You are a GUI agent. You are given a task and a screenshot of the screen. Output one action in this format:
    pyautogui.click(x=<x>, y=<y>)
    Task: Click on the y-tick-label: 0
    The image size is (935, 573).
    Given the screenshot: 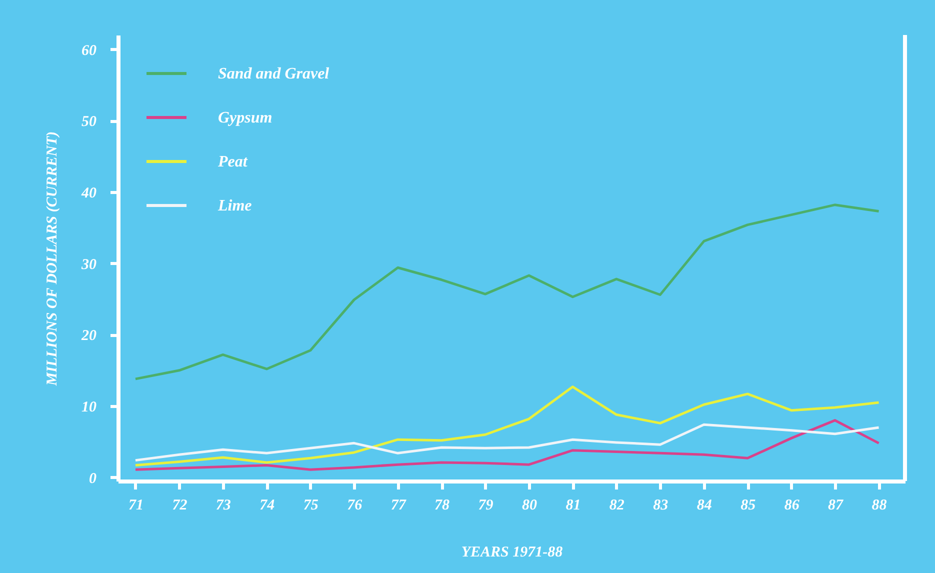 What is the action you would take?
    pyautogui.click(x=93, y=478)
    